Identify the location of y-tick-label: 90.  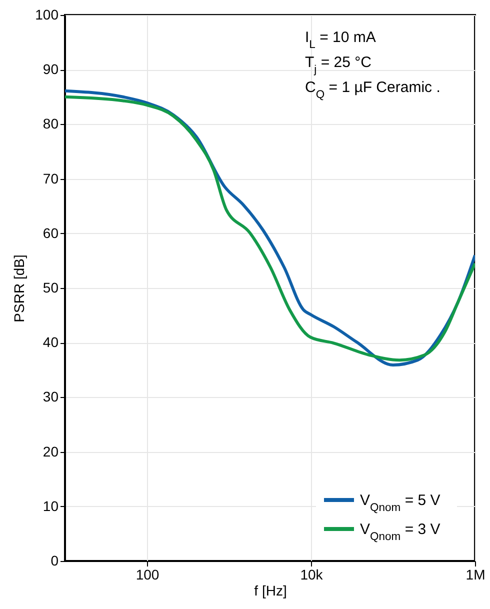
(50, 69).